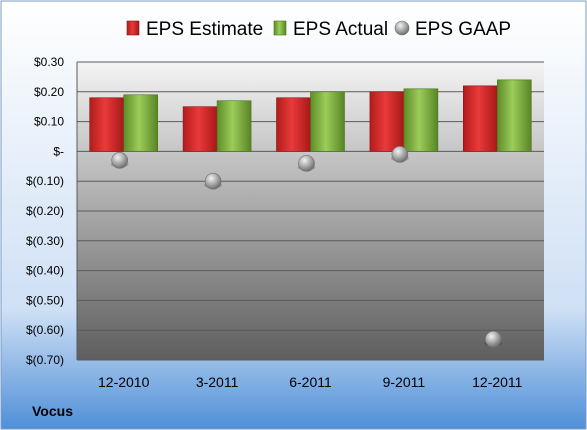  What do you see at coordinates (404, 382) in the screenshot?
I see `x-tick-label: 9-2011` at bounding box center [404, 382].